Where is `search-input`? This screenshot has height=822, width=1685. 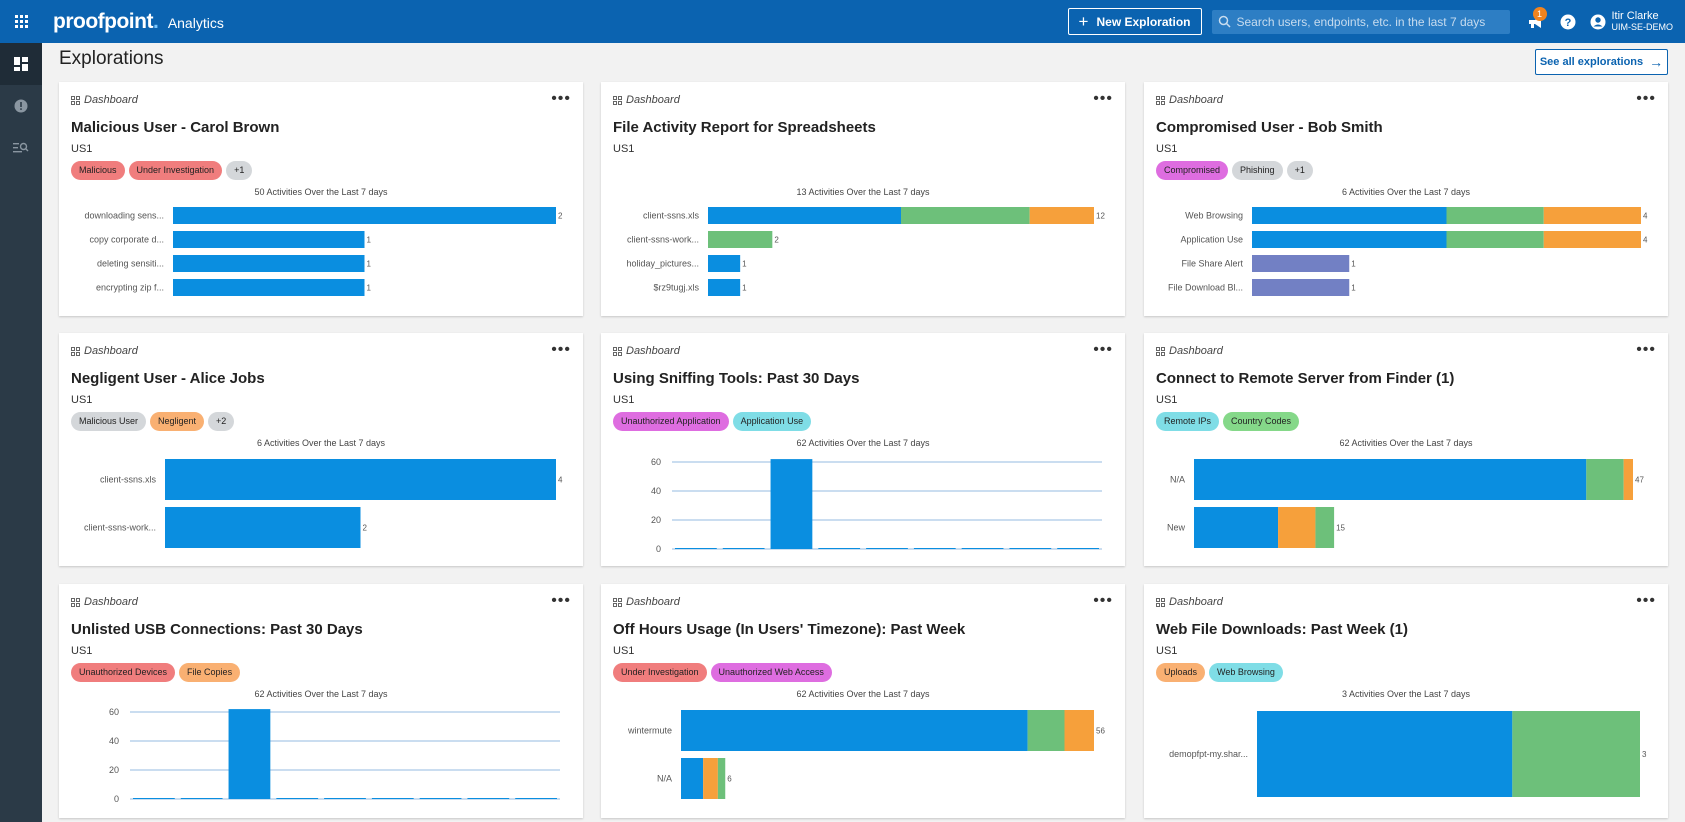
search-input is located at coordinates (1367, 21).